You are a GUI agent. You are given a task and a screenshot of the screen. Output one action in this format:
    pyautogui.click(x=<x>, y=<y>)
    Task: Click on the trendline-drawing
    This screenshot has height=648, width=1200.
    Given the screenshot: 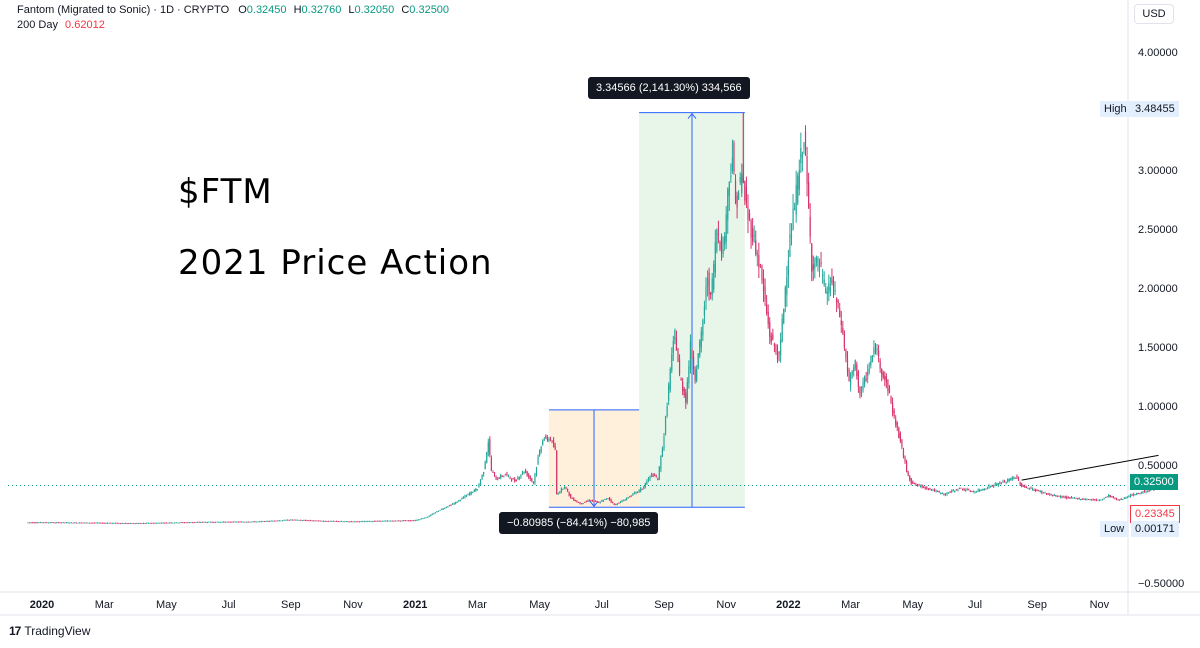 What is the action you would take?
    pyautogui.click(x=1090, y=467)
    